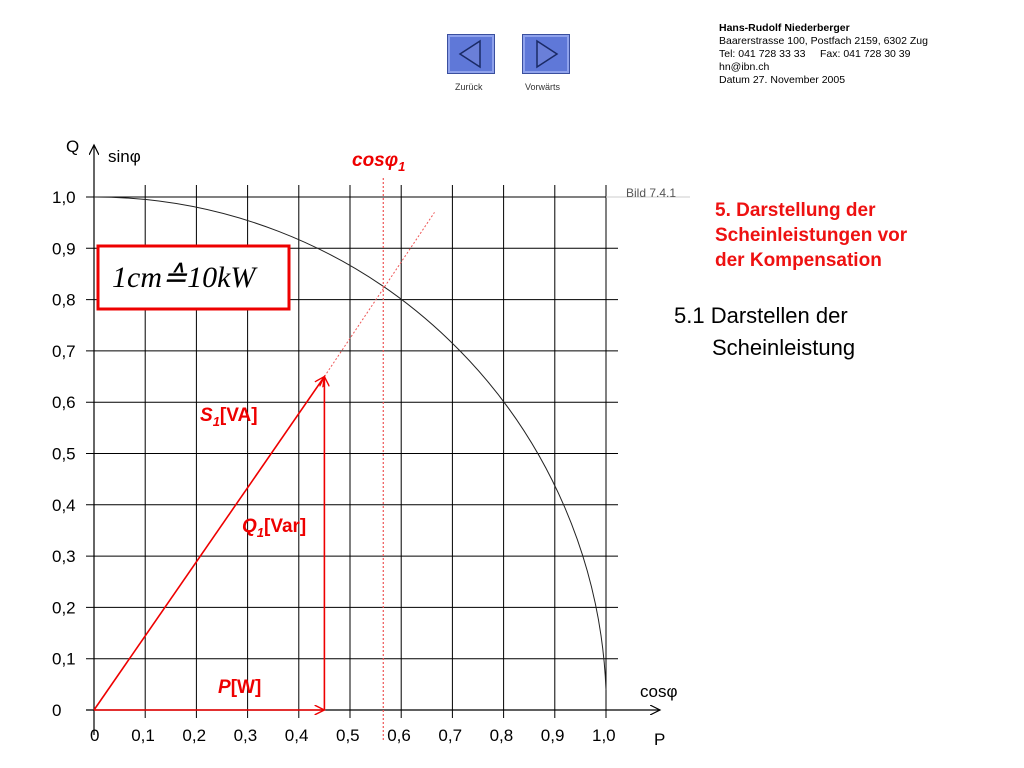 This screenshot has width=1024, height=768. I want to click on x-tick-label: 0,7, so click(450, 735).